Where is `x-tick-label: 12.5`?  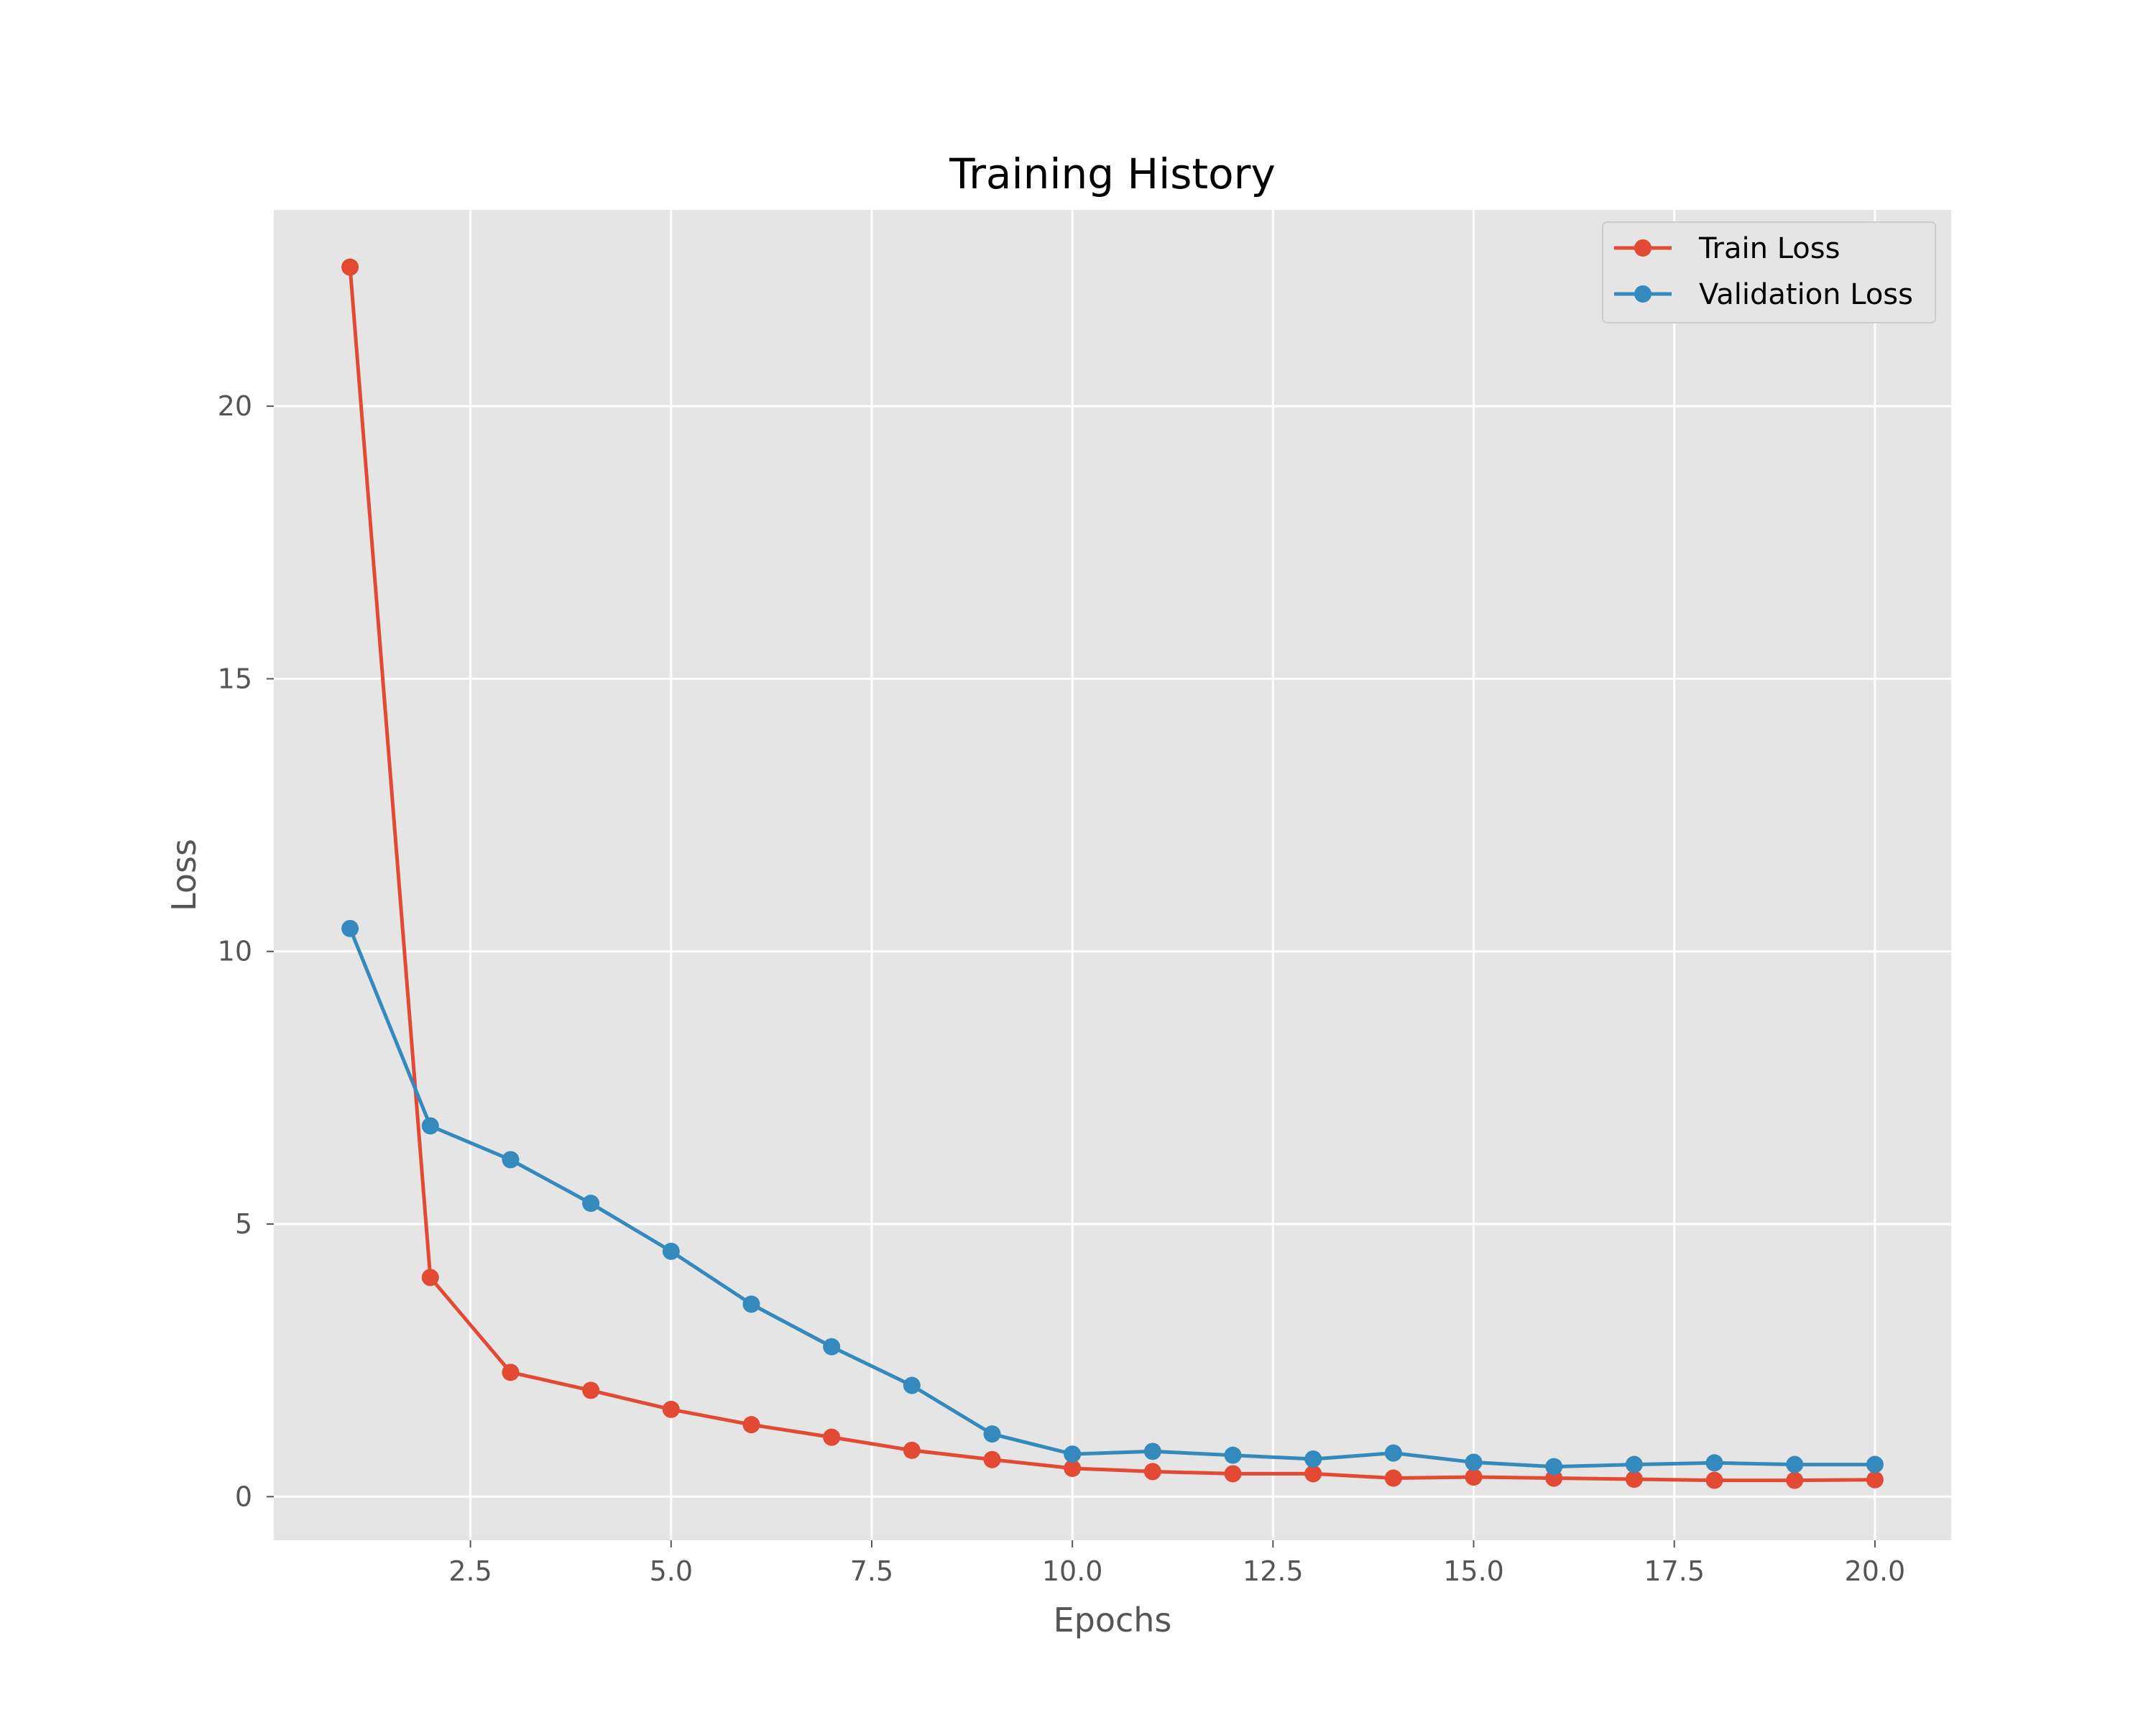 x-tick-label: 12.5 is located at coordinates (1273, 1571).